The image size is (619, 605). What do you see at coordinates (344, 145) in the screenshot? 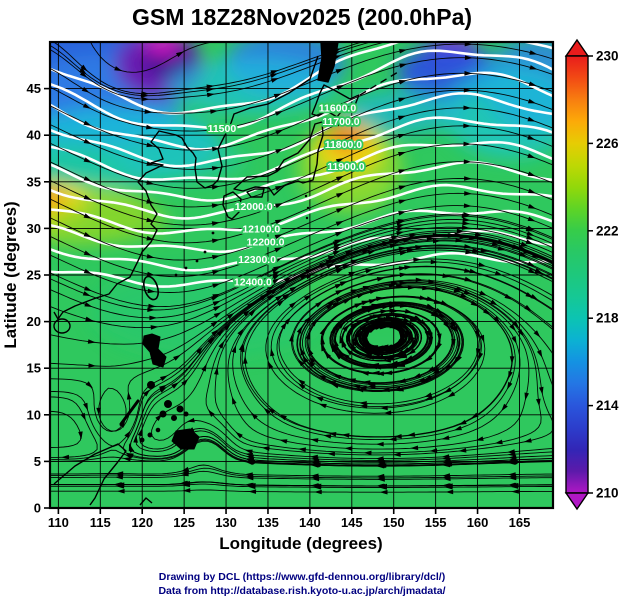
I see `contour-label: 11800.0` at bounding box center [344, 145].